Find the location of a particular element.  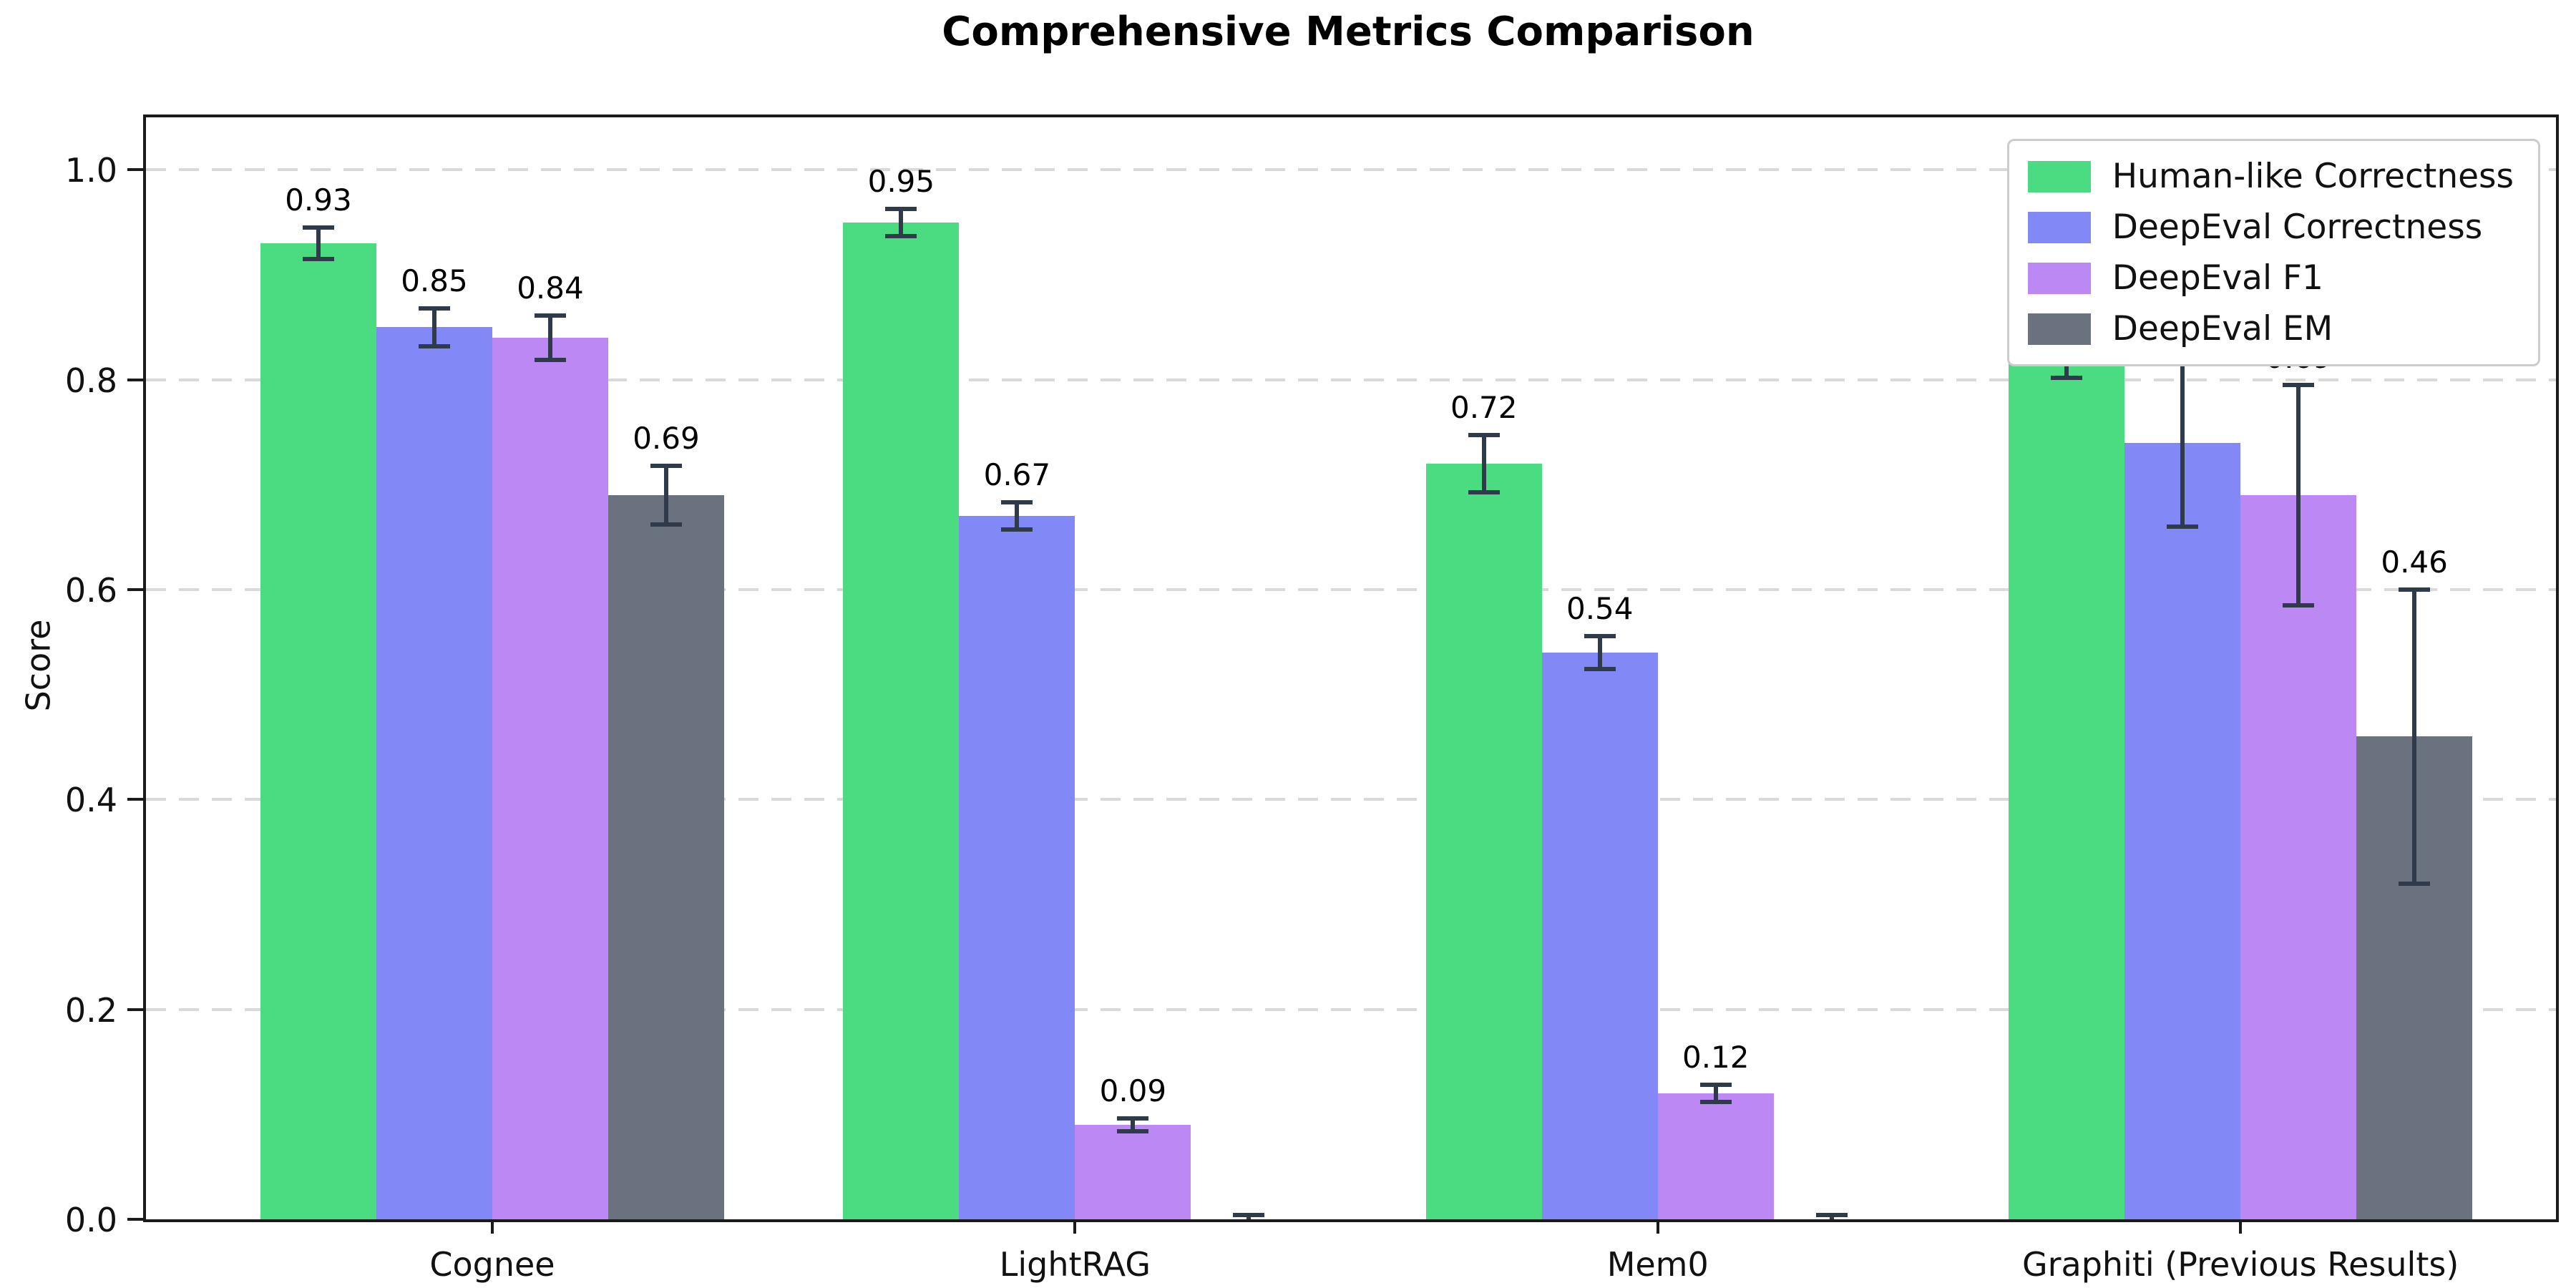

y-axis-label-wrap: Score is located at coordinates (38, 665).